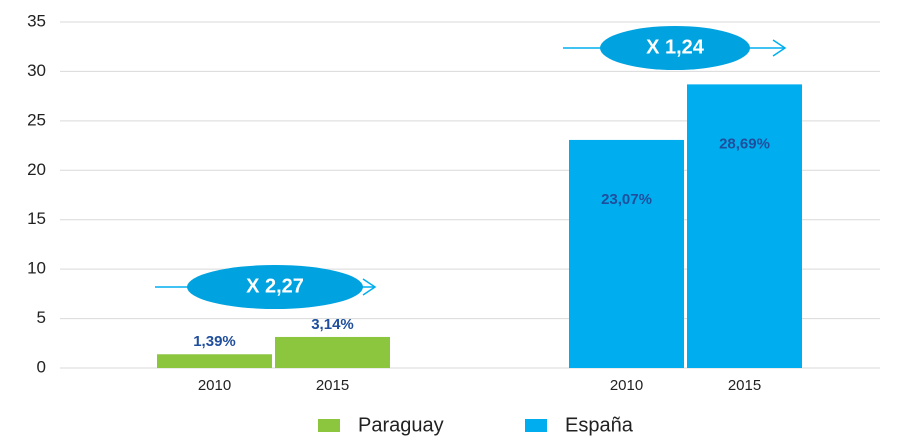 This screenshot has height=440, width=901. What do you see at coordinates (36, 20) in the screenshot?
I see `y-tick-label: 35` at bounding box center [36, 20].